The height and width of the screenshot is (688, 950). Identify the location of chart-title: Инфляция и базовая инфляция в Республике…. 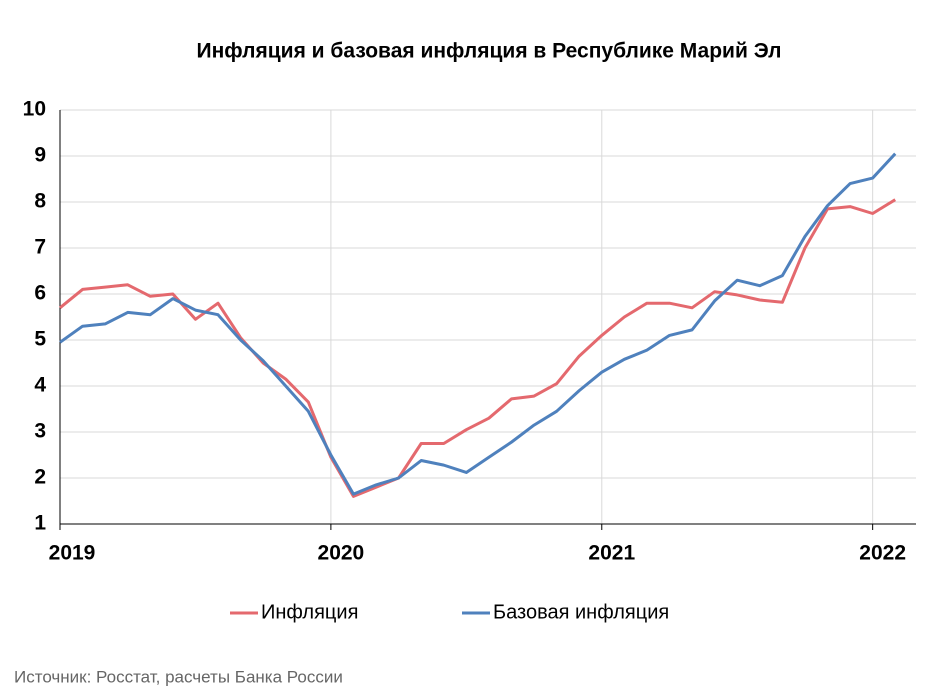
(489, 51).